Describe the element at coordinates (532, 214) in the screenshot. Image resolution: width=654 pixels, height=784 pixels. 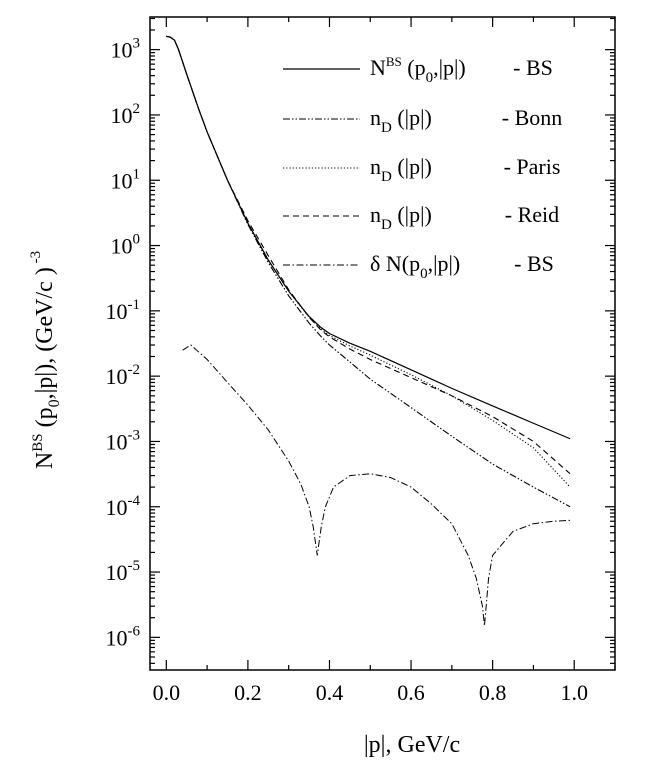
I see `legend-suffix-reid: - Reid` at that location.